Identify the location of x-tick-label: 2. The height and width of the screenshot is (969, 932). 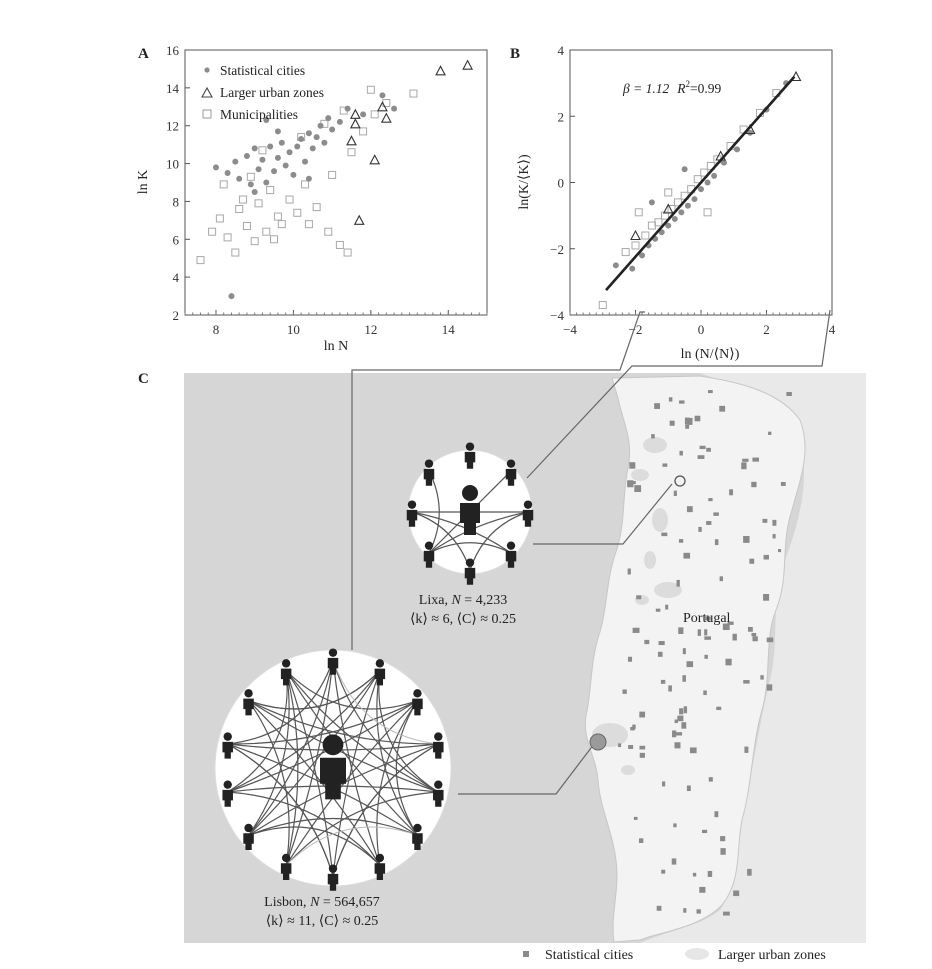
(766, 329).